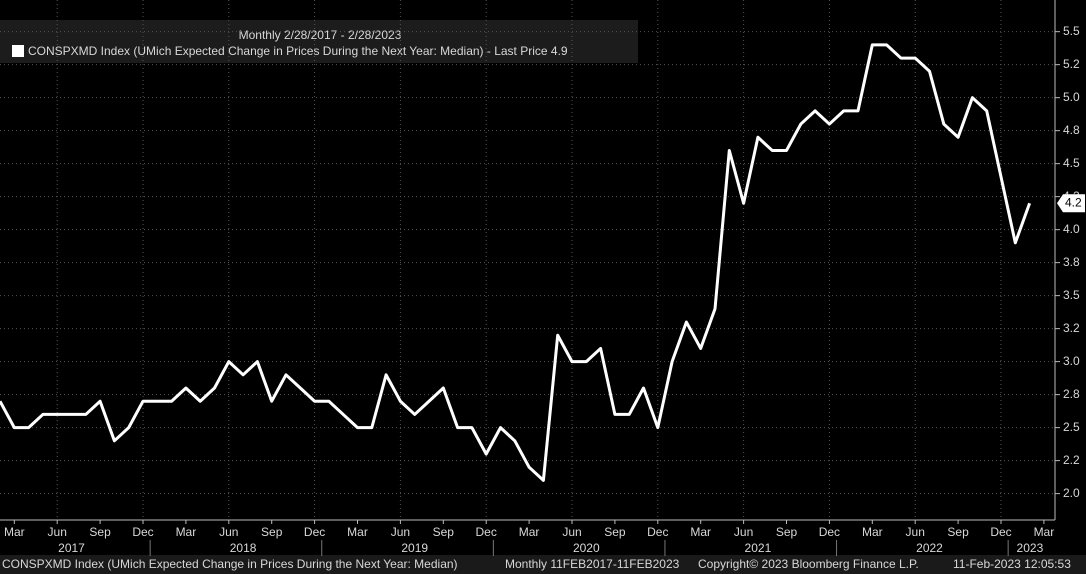 The height and width of the screenshot is (574, 1086). I want to click on year-label: 2021, so click(758, 548).